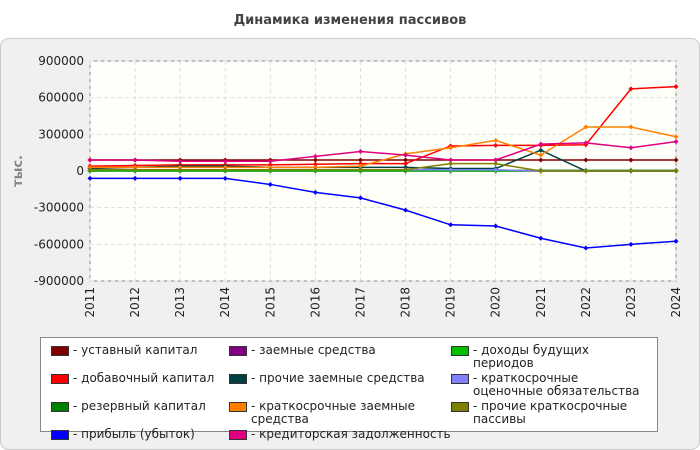 This screenshot has width=700, height=450. What do you see at coordinates (59, 281) in the screenshot?
I see `y-tick-label: -900000` at bounding box center [59, 281].